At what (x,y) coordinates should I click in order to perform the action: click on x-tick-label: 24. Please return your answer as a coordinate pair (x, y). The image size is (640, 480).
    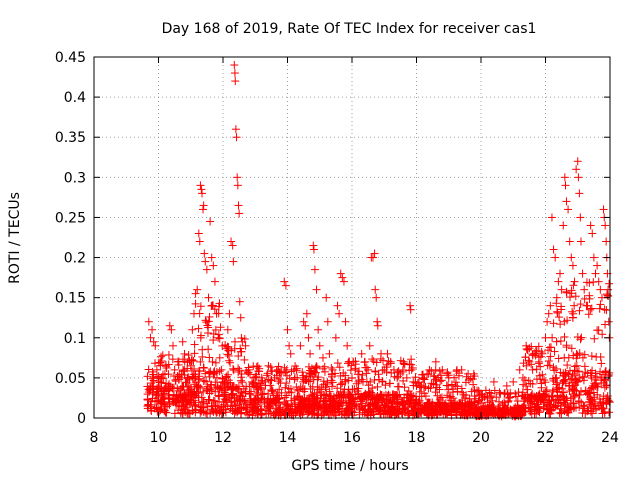
    Looking at the image, I should click on (610, 438).